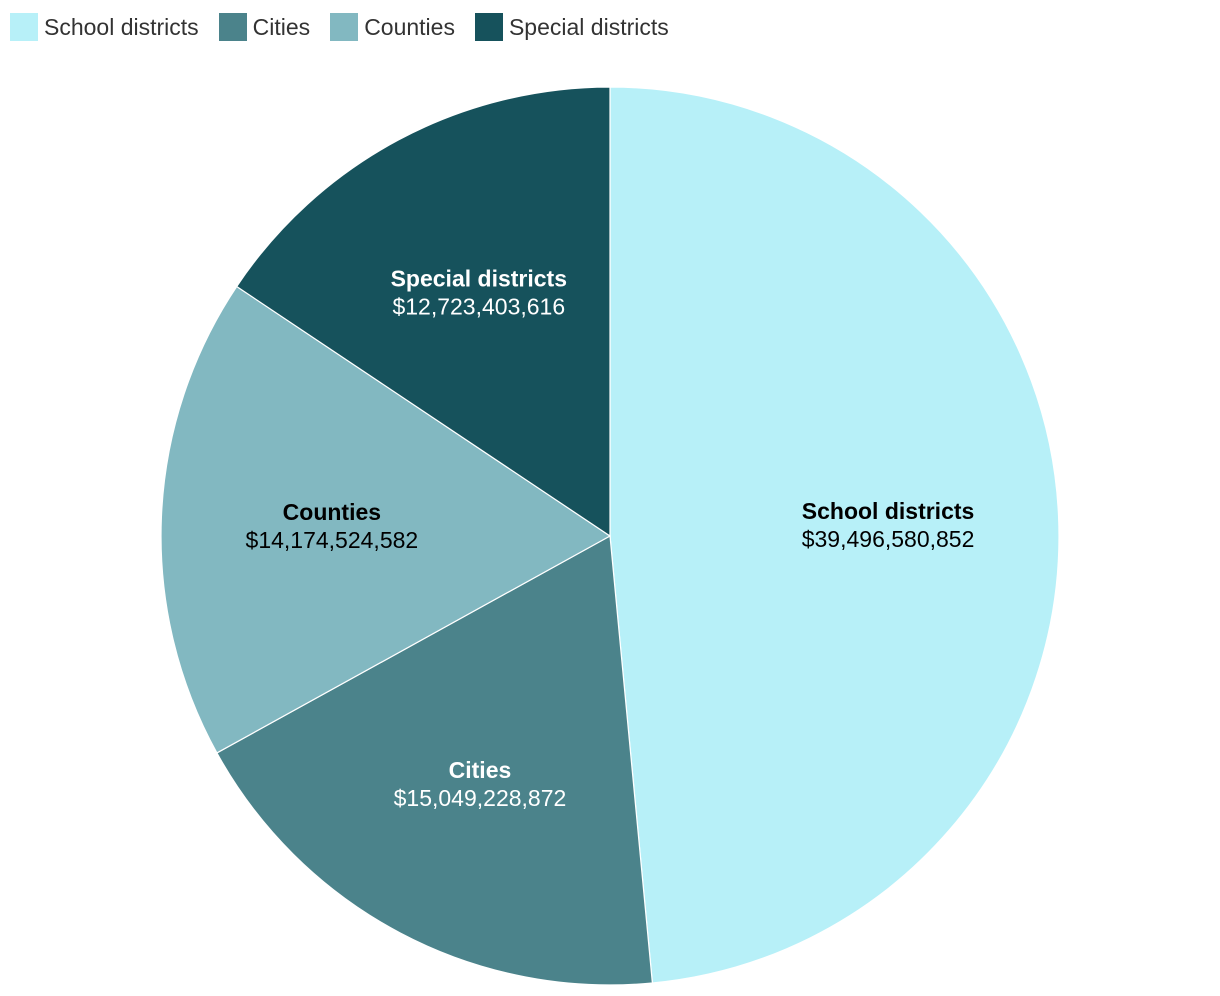 This screenshot has width=1220, height=996. I want to click on legend-item-counties: Counties, so click(392, 27).